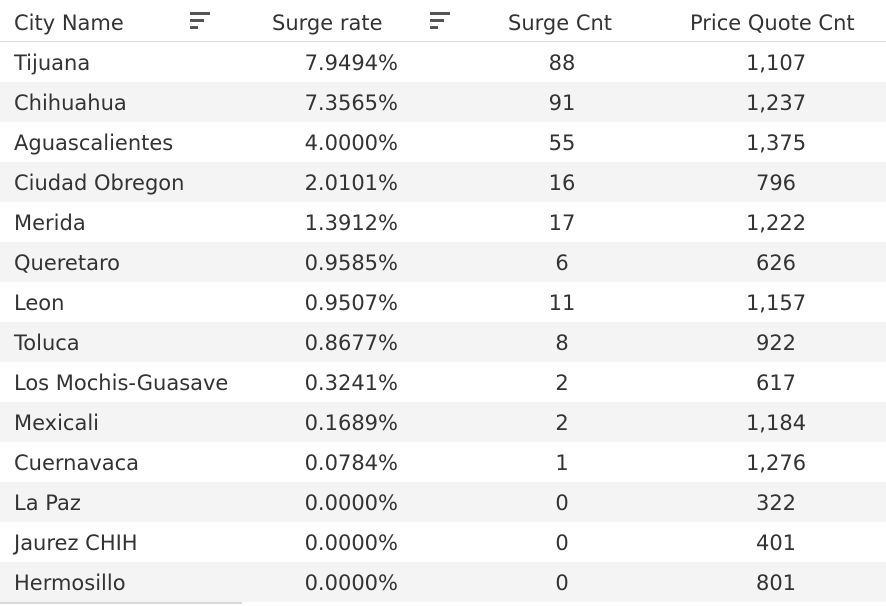 The image size is (886, 606). Describe the element at coordinates (351, 183) in the screenshot. I see `cell-surge-rate: 2.0101%` at that location.